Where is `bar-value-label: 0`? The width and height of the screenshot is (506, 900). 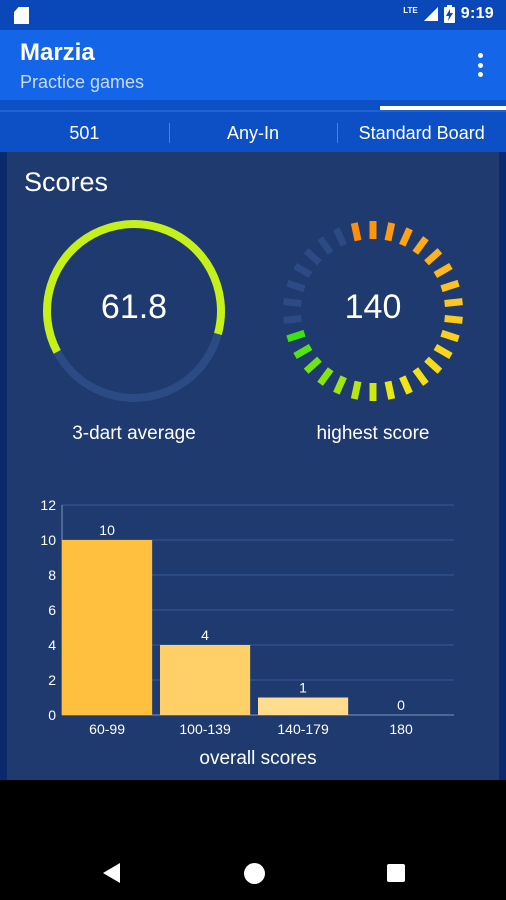 bar-value-label: 0 is located at coordinates (401, 705).